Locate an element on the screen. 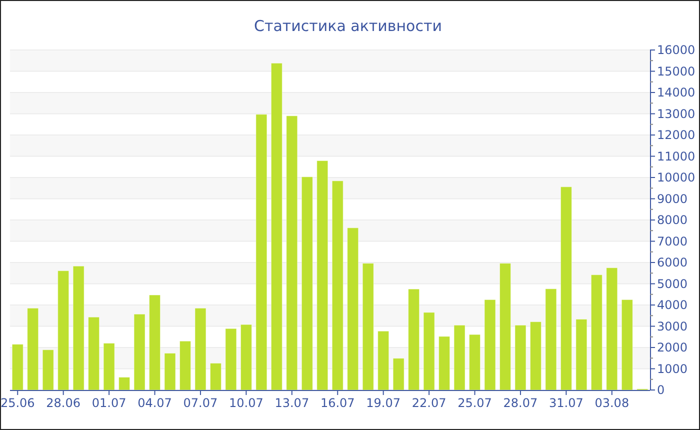 This screenshot has width=700, height=430. y-tick-label: 11000 is located at coordinates (676, 156).